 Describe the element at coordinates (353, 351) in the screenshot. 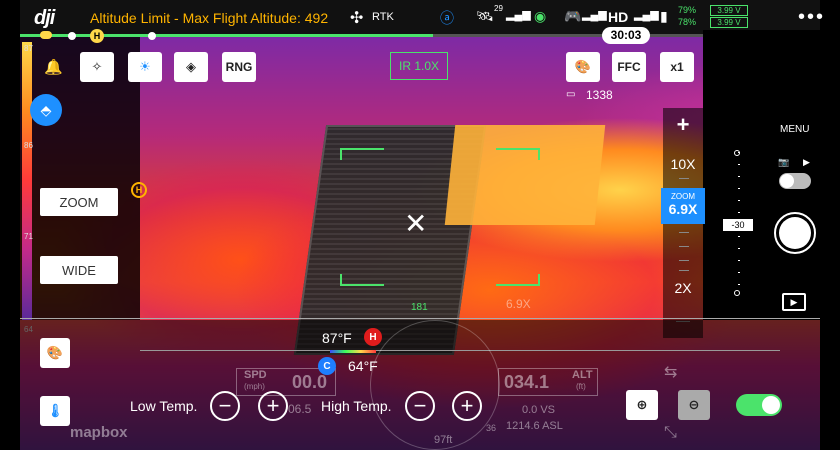

I see `temperature-range-gradient` at that location.